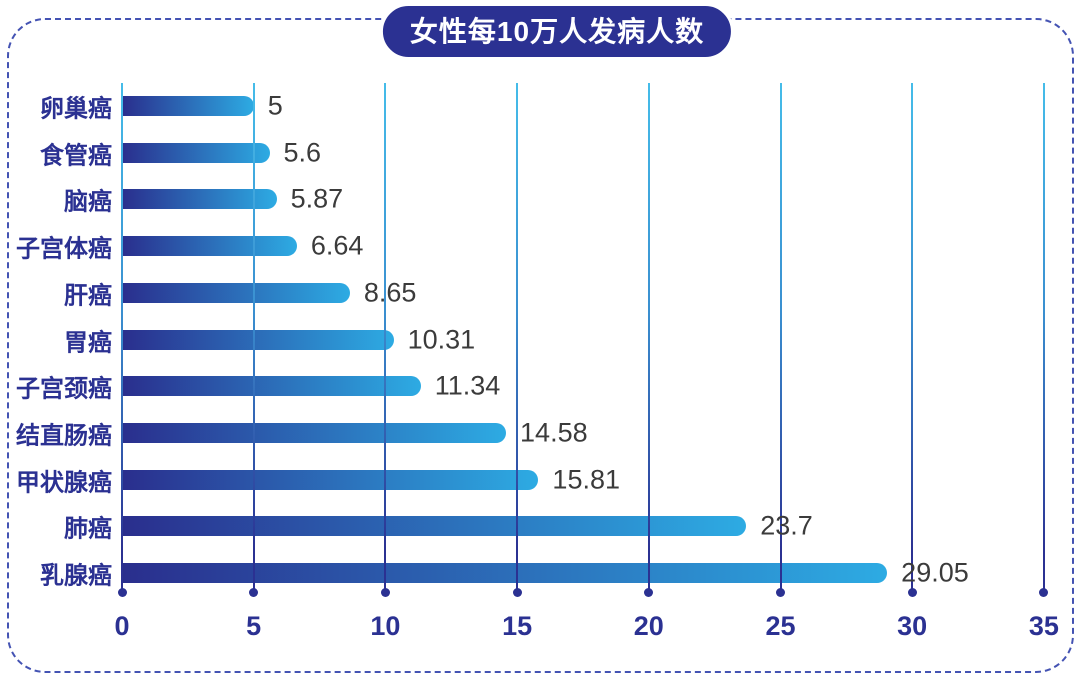 The image size is (1080, 677). What do you see at coordinates (786, 525) in the screenshot?
I see `value-label: 23.7` at bounding box center [786, 525].